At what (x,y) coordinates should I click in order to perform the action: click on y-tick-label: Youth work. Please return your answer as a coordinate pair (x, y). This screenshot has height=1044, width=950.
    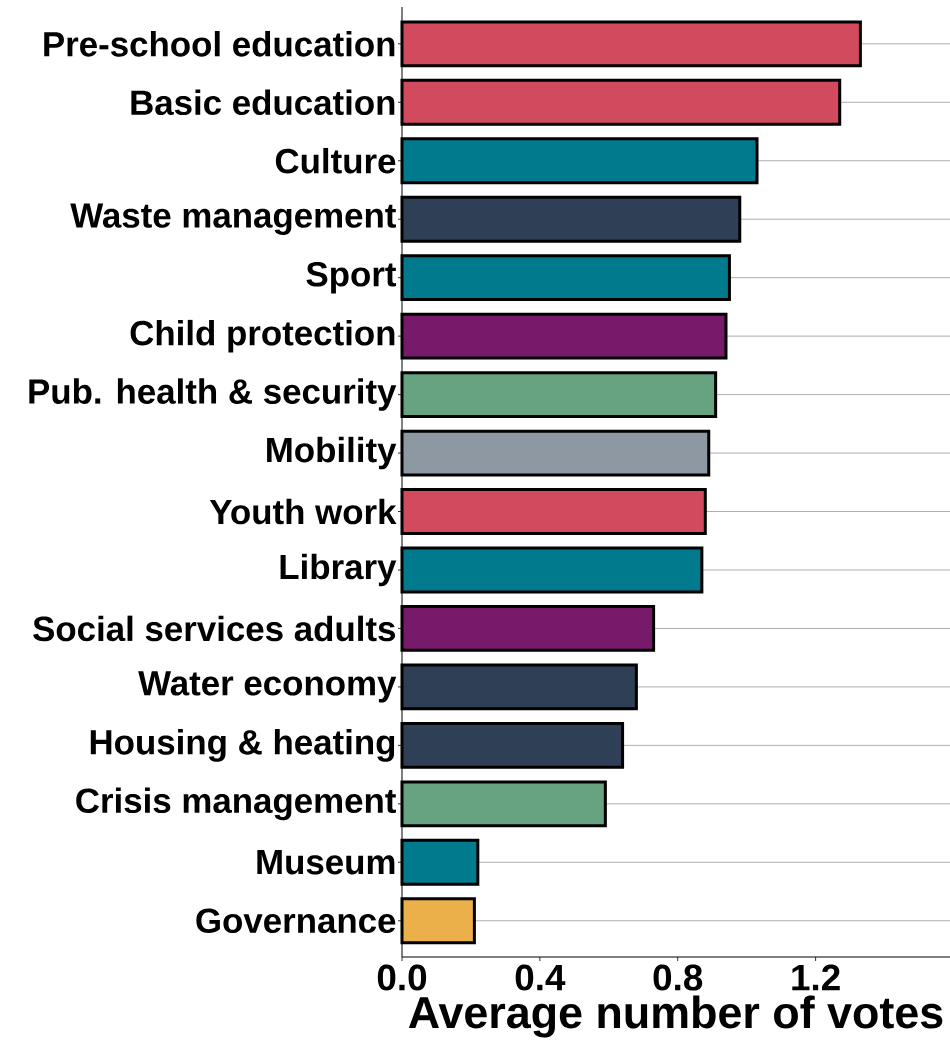
    Looking at the image, I should click on (303, 511).